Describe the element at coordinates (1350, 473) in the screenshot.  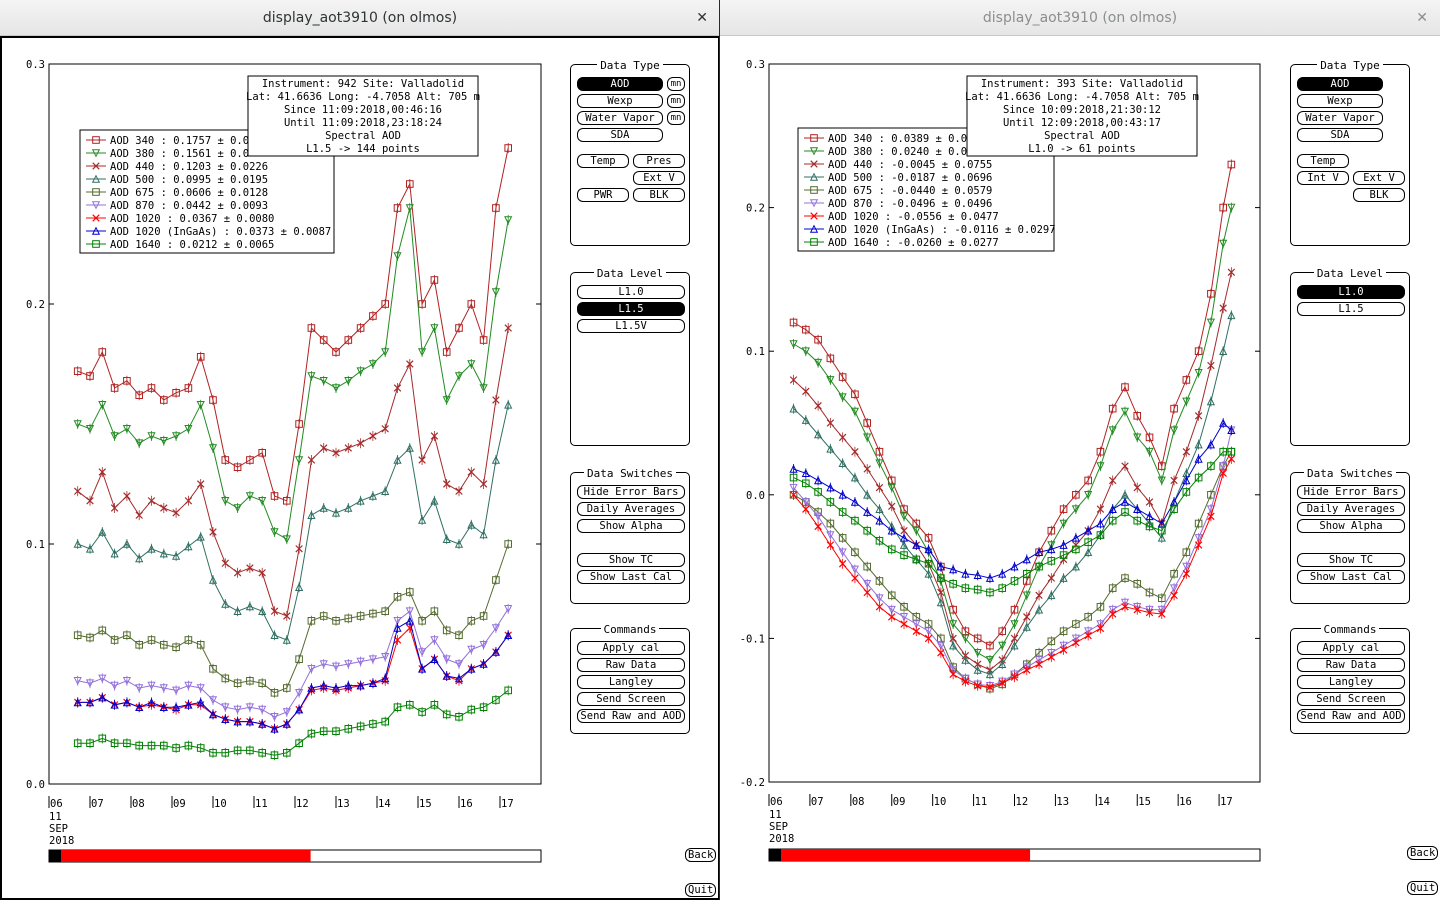
I see `panel-title: Data Switches` at that location.